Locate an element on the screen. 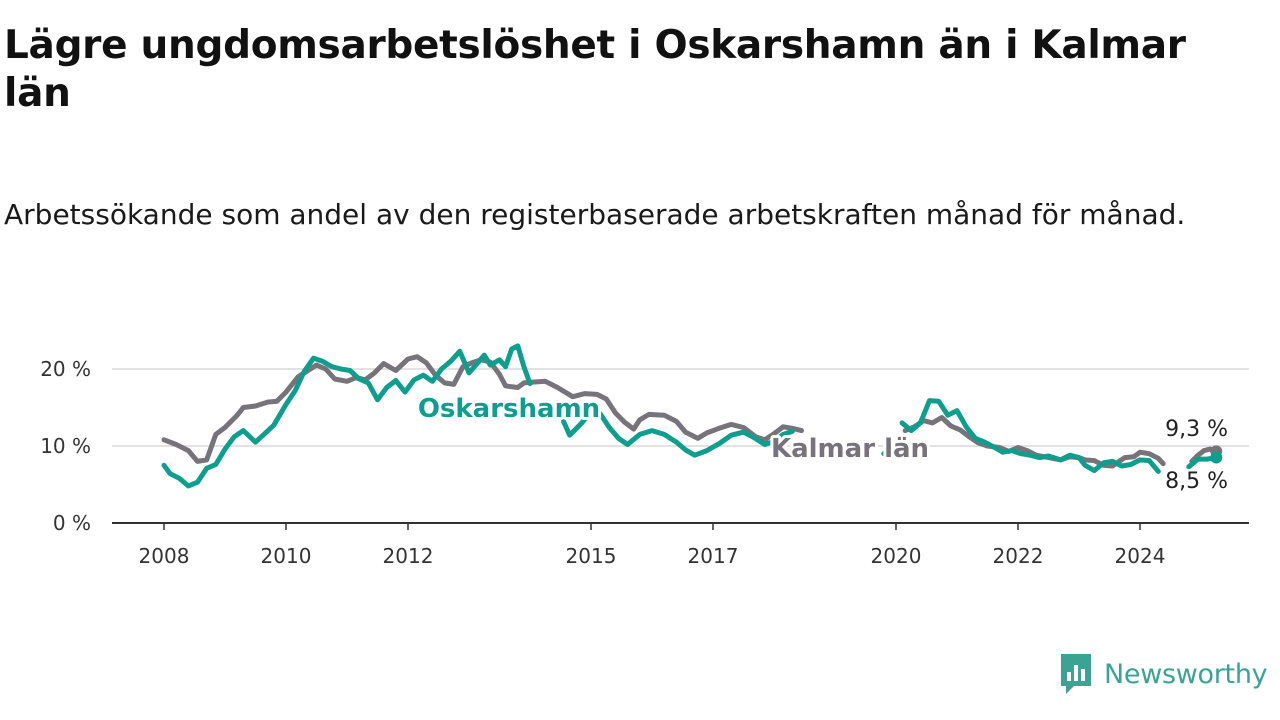  y-axis-ticks: 0 % 10 % 20 % is located at coordinates (65, 446).